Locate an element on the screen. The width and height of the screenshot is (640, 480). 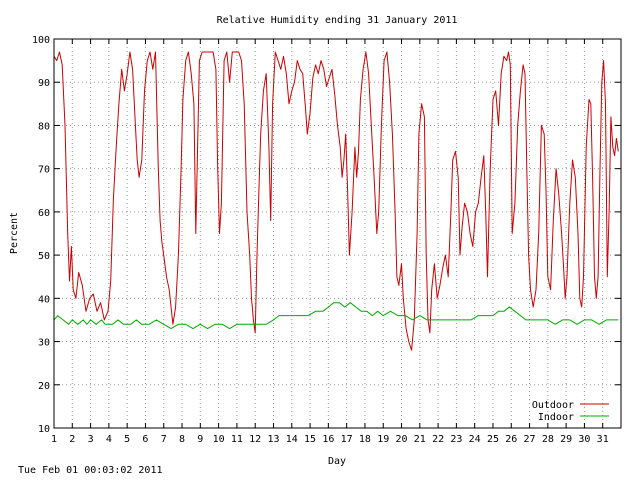
y-tick-label: 40 is located at coordinates (44, 299).